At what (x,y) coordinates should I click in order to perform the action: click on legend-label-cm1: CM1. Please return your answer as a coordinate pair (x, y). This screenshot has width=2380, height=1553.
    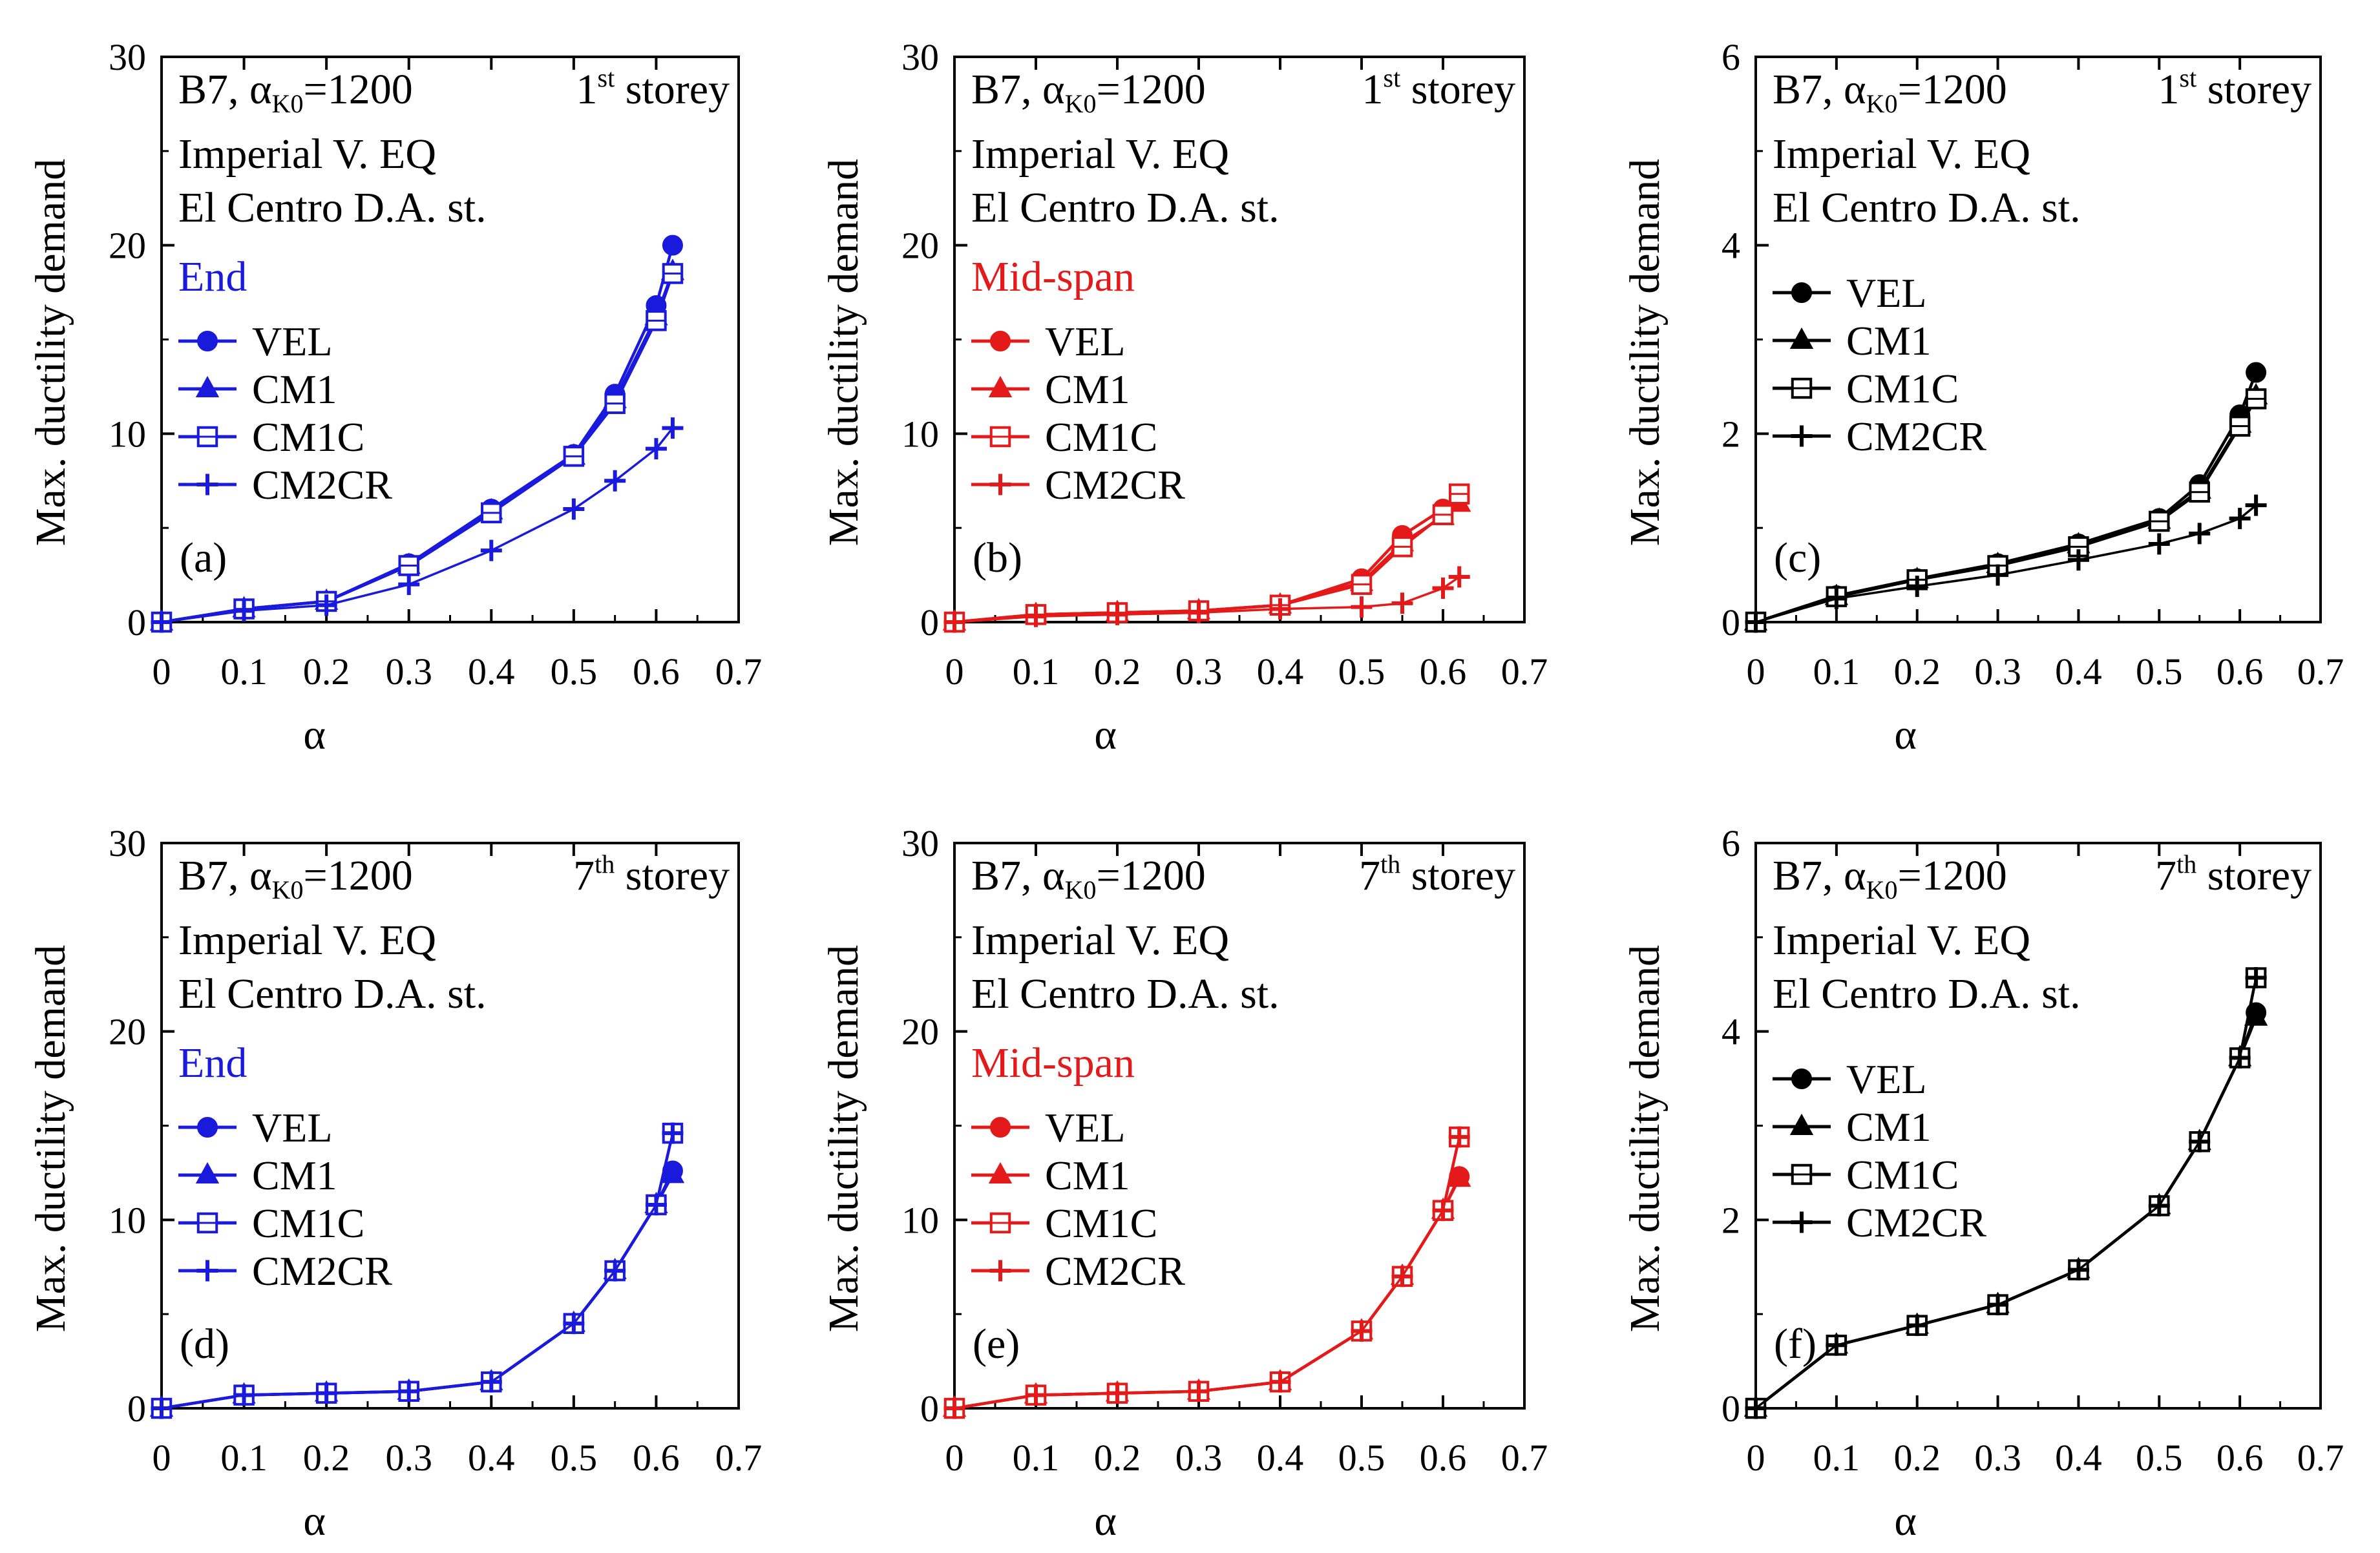
    Looking at the image, I should click on (1087, 1175).